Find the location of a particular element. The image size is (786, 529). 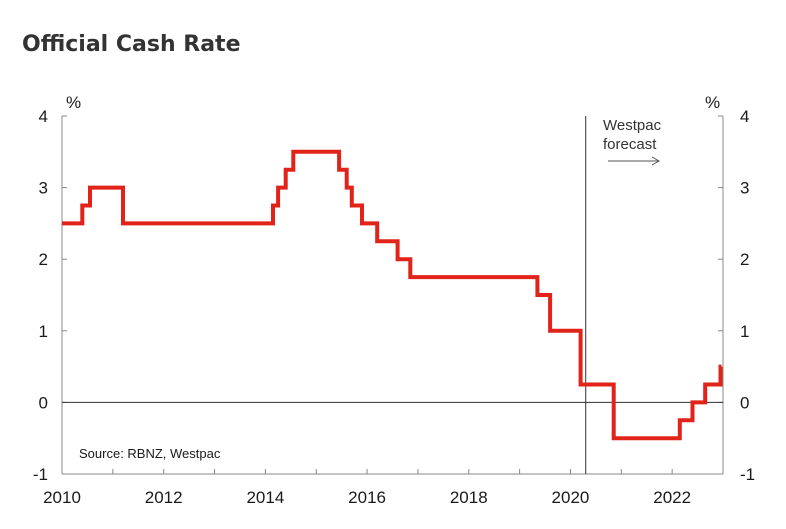

forecast-label-line1: Westpac is located at coordinates (632, 125).